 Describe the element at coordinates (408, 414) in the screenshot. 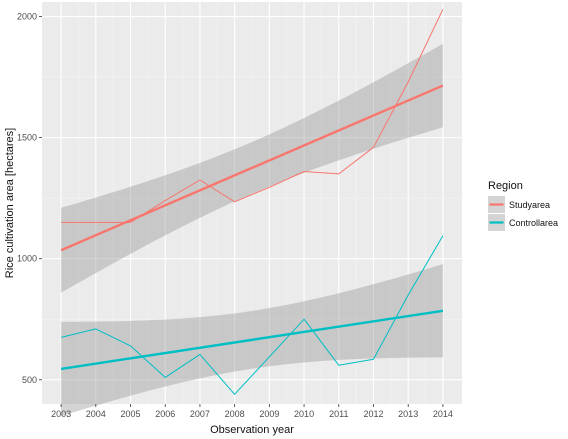

I see `x-tick-label: 2013` at that location.